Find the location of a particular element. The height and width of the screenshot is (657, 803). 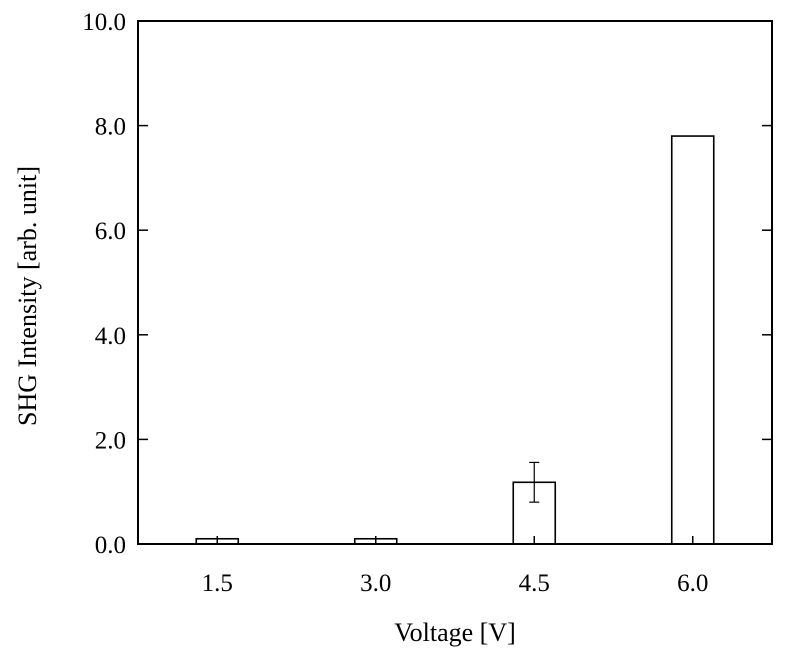

y-tick-label: 10.0 is located at coordinates (104, 22).